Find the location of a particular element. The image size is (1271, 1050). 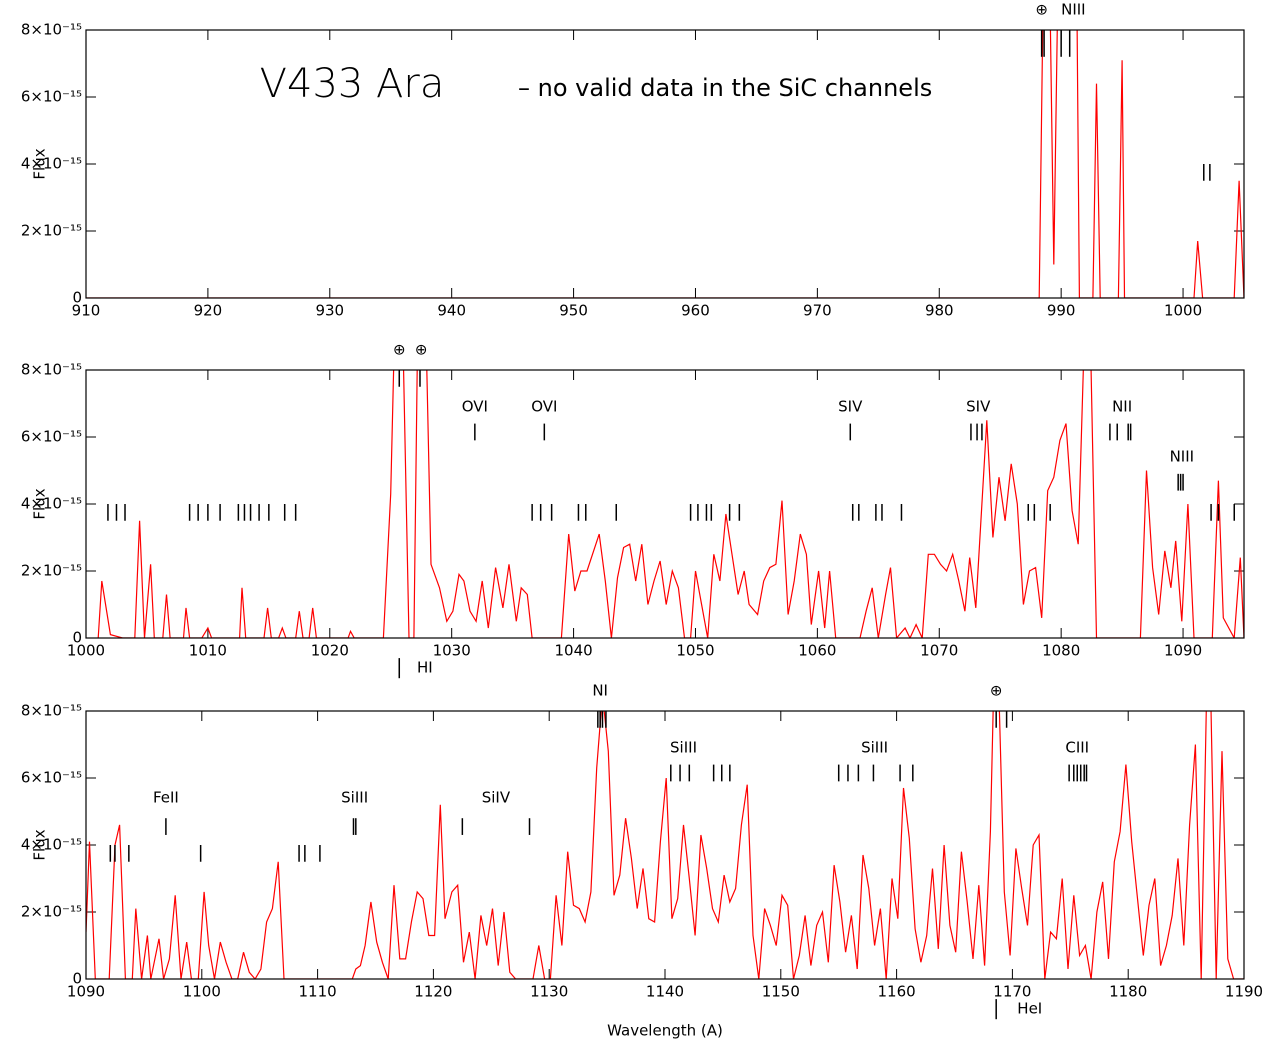

x-tick-label: 1040 is located at coordinates (573, 651).